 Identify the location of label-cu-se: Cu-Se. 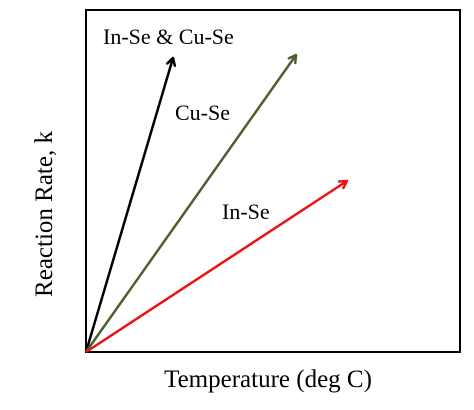
(202, 112).